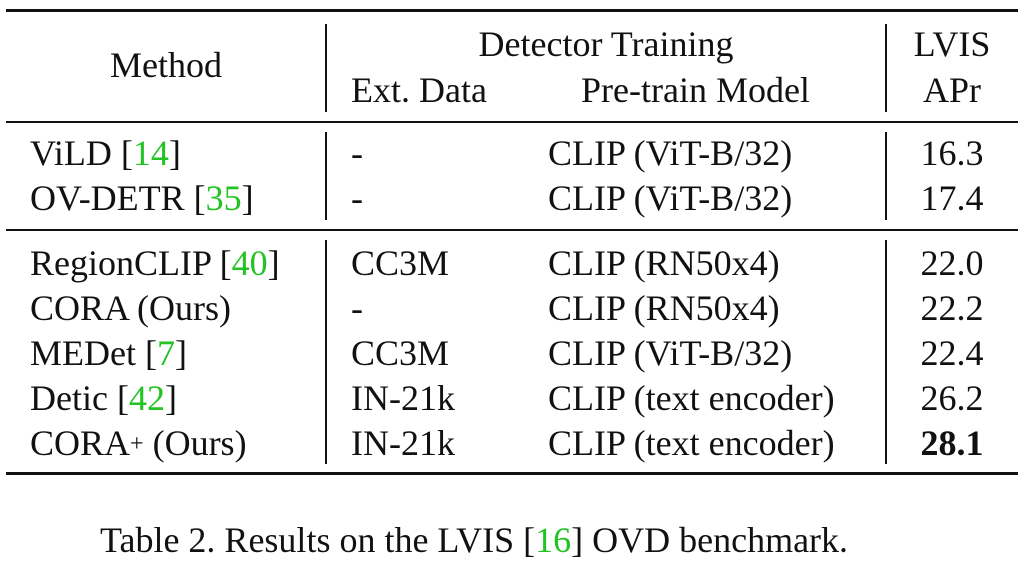 Image resolution: width=1024 pixels, height=563 pixels. Describe the element at coordinates (952, 443) in the screenshot. I see `table-row-apr-best: 28.1` at that location.